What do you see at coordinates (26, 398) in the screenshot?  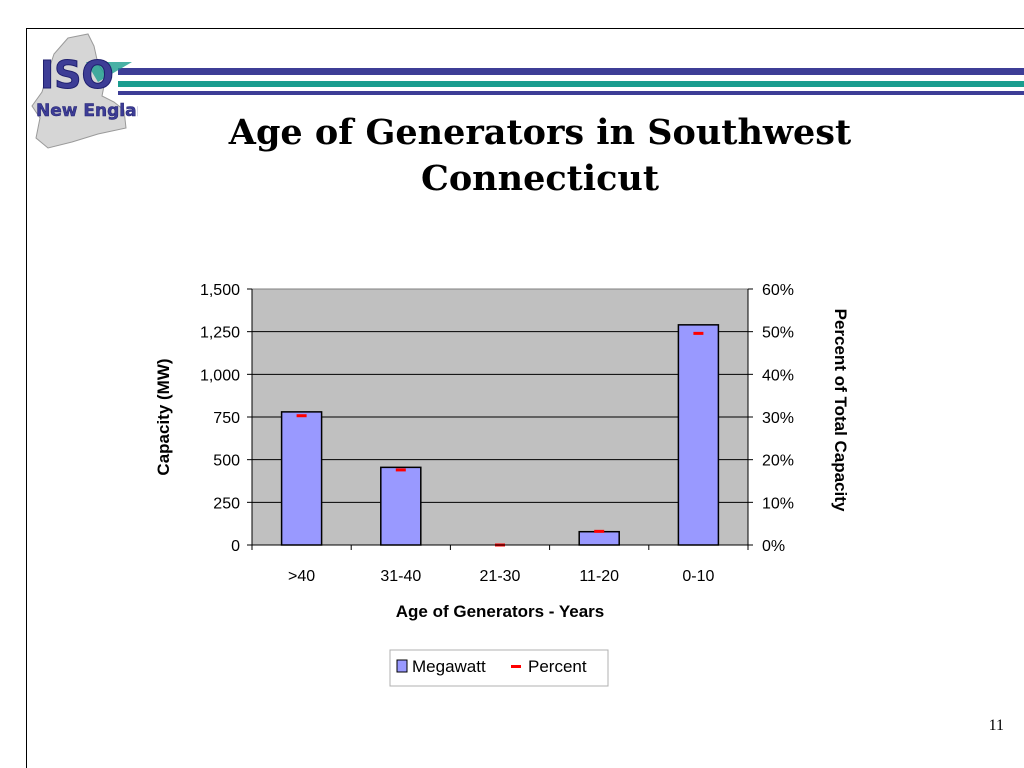 I see `frame-left-line` at bounding box center [26, 398].